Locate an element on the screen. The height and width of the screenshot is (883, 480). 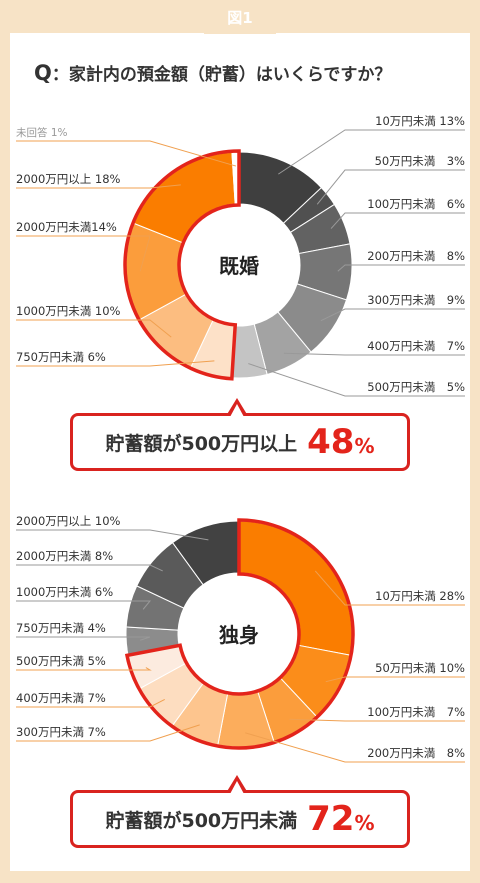
slice-label: 2000万円以上 18% is located at coordinates (68, 179).